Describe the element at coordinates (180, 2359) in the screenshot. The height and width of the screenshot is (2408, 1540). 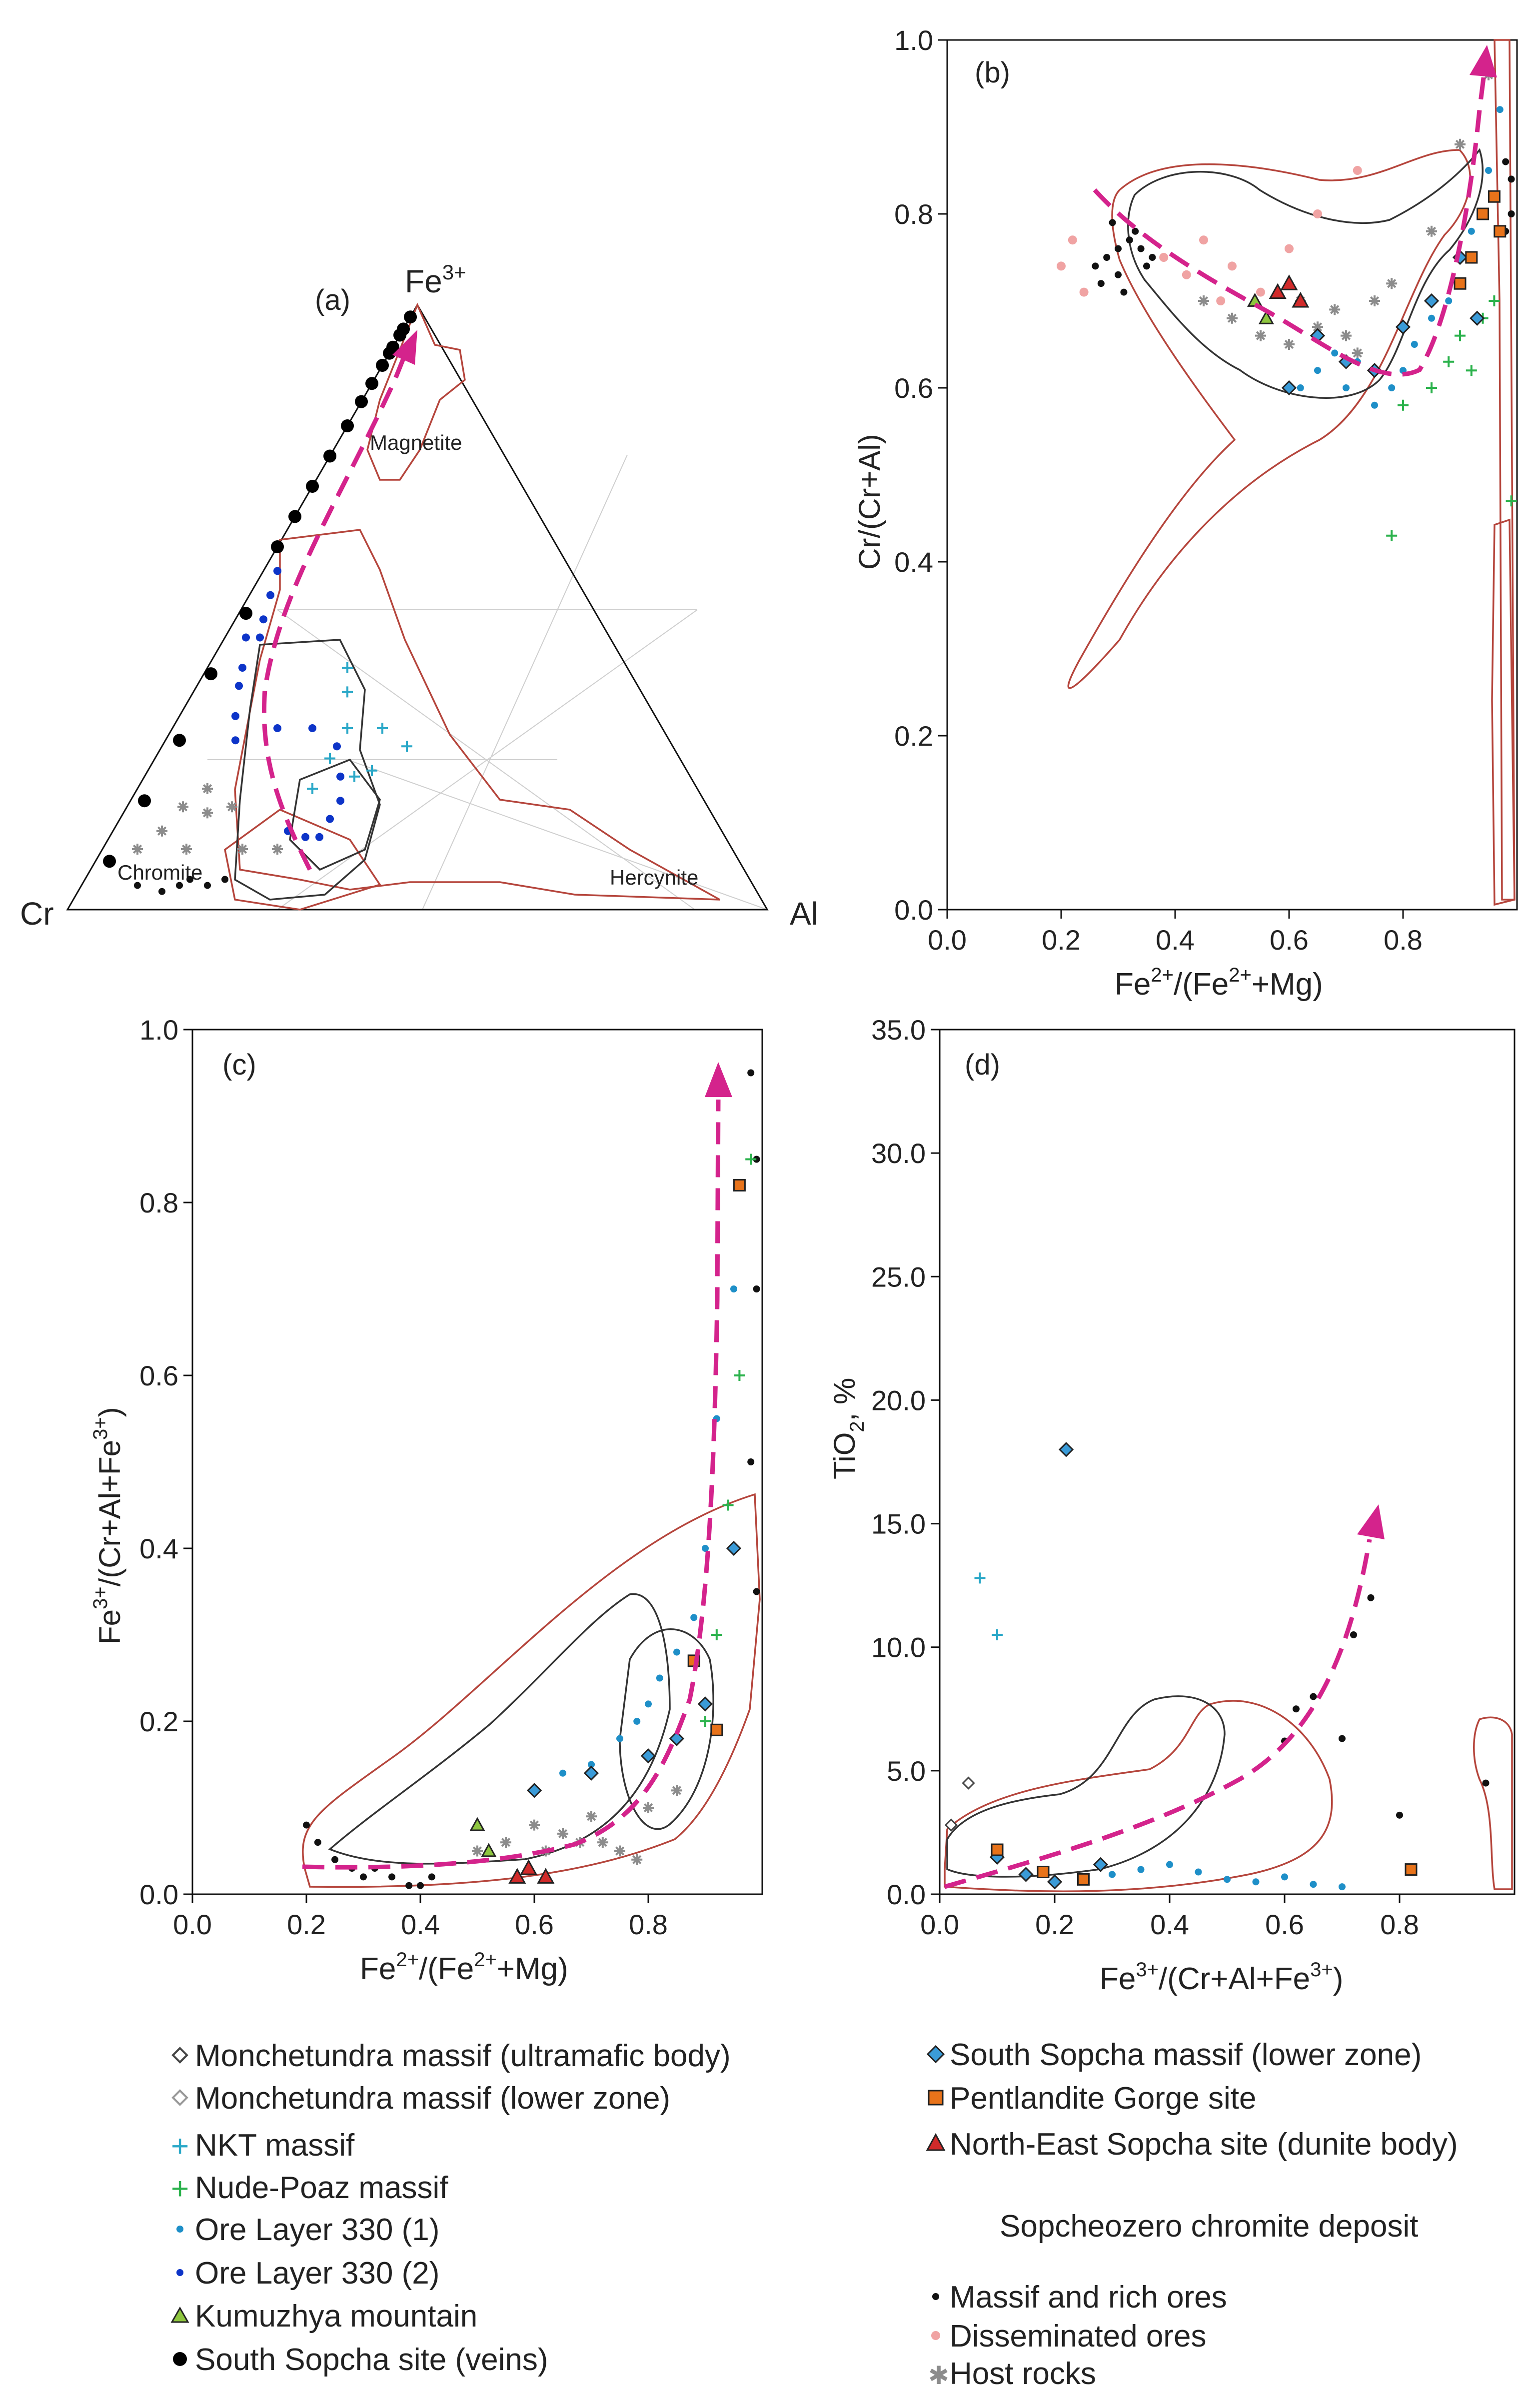
I see `legend-marker-south-sopcha-veins` at that location.